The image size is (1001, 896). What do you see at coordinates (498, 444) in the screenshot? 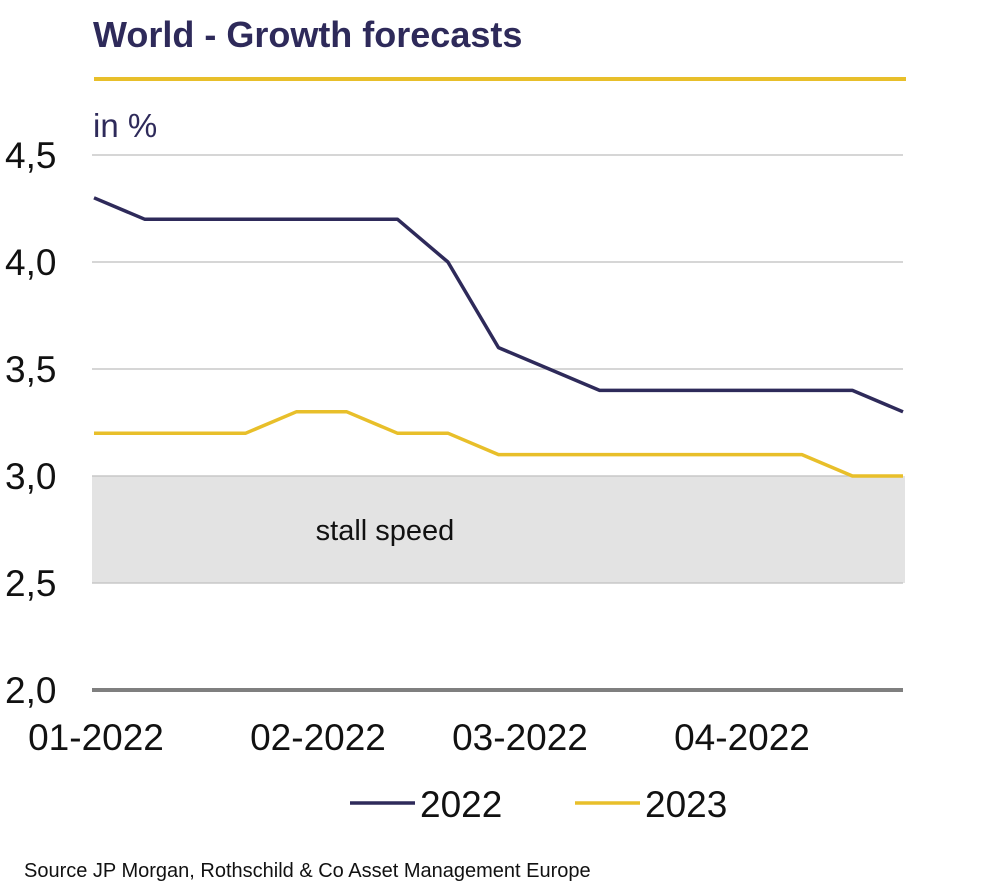
I see `series-line-2023` at bounding box center [498, 444].